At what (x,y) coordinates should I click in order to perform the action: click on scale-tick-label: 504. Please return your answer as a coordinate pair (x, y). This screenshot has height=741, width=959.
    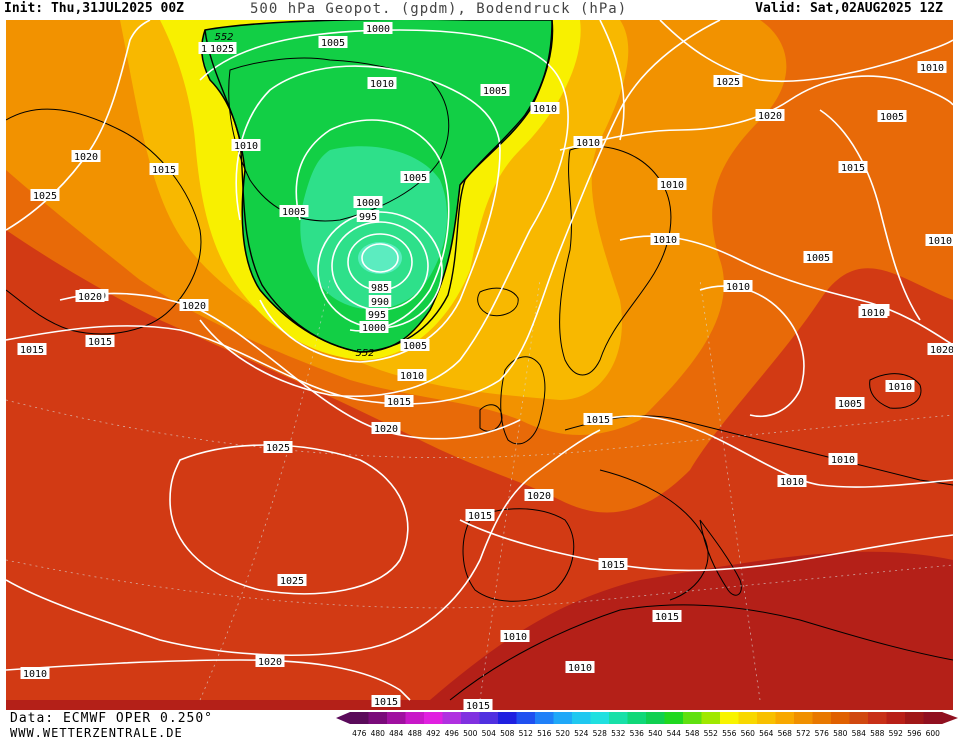
    Looking at the image, I should click on (489, 733).